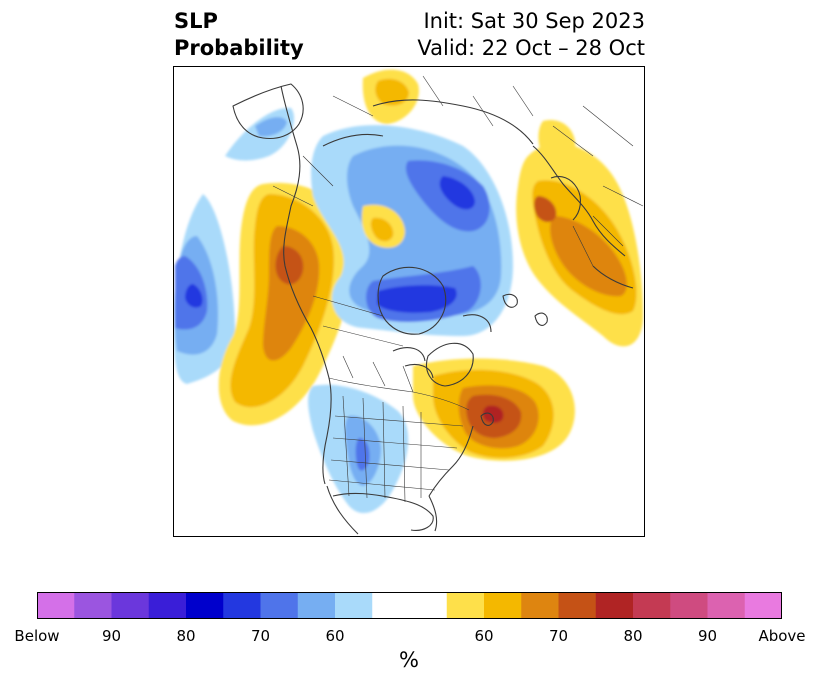 The height and width of the screenshot is (686, 819). I want to click on colorbar-frame, so click(409, 605).